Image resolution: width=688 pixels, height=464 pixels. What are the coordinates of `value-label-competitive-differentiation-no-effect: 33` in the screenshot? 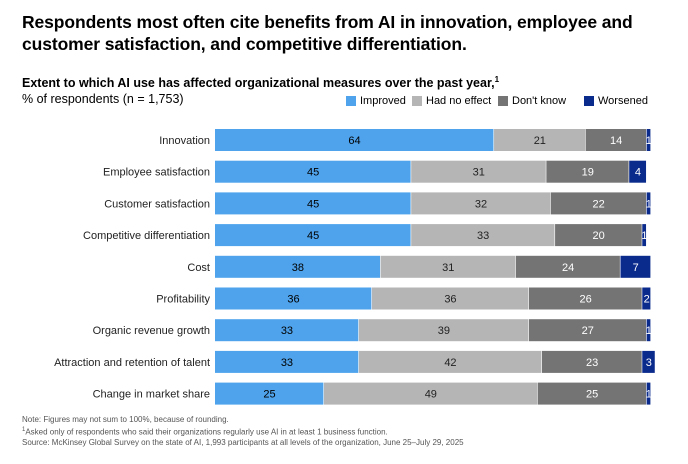 It's located at (483, 236).